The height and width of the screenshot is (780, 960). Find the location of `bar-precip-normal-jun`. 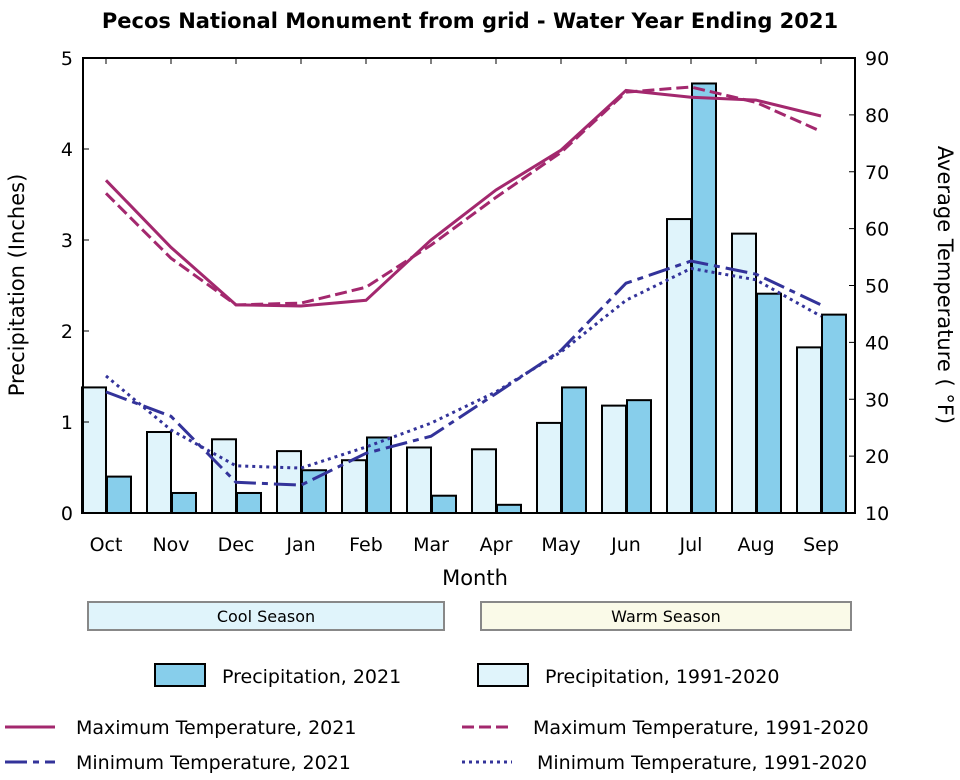

bar-precip-normal-jun is located at coordinates (614, 459).